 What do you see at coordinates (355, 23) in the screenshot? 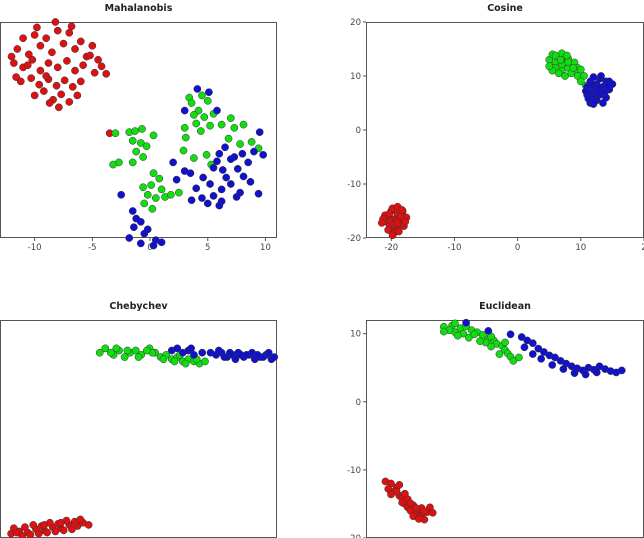
I see `y-tick-label: 20` at bounding box center [355, 23].